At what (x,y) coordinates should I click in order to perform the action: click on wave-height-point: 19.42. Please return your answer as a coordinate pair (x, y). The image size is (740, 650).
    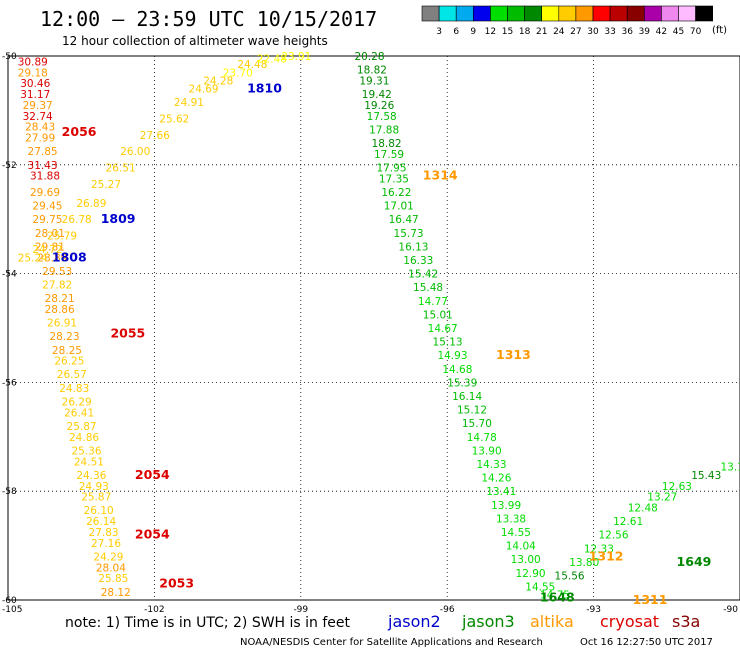
    Looking at the image, I should click on (377, 95).